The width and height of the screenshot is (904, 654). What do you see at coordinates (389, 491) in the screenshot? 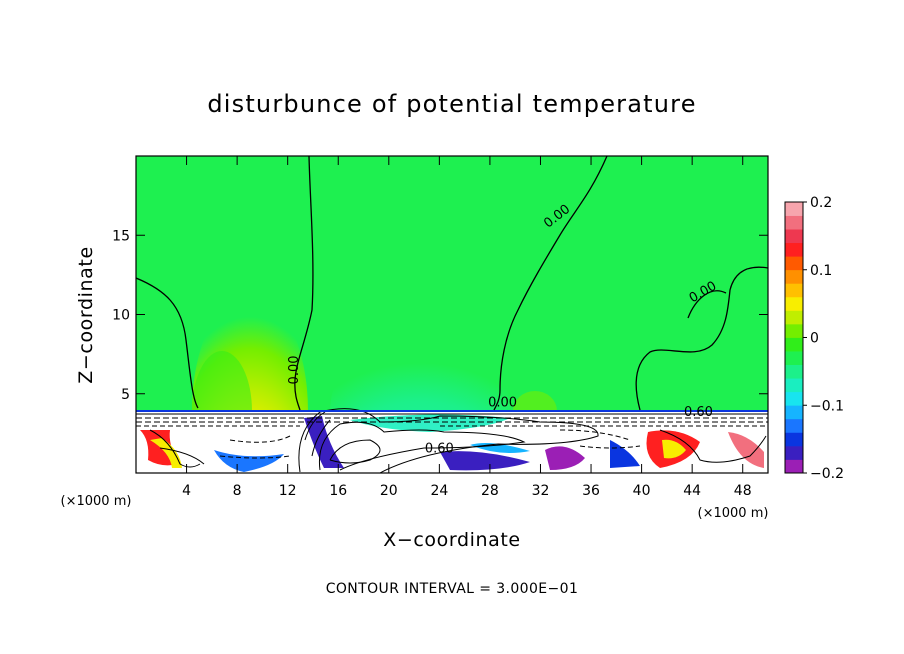
I see `x-tick-label: 20` at bounding box center [389, 491].